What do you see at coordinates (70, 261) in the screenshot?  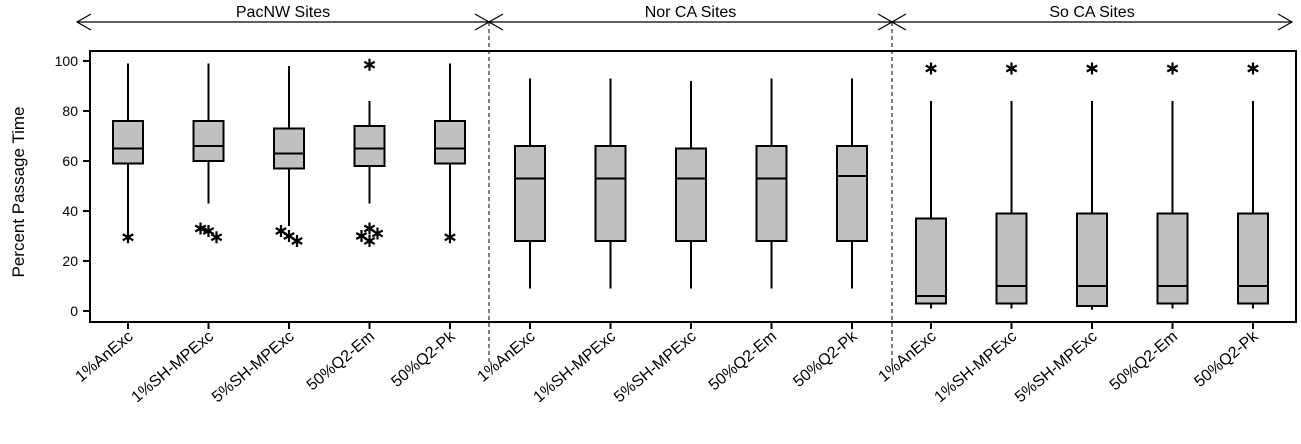 I see `y-tick-label: 20` at bounding box center [70, 261].